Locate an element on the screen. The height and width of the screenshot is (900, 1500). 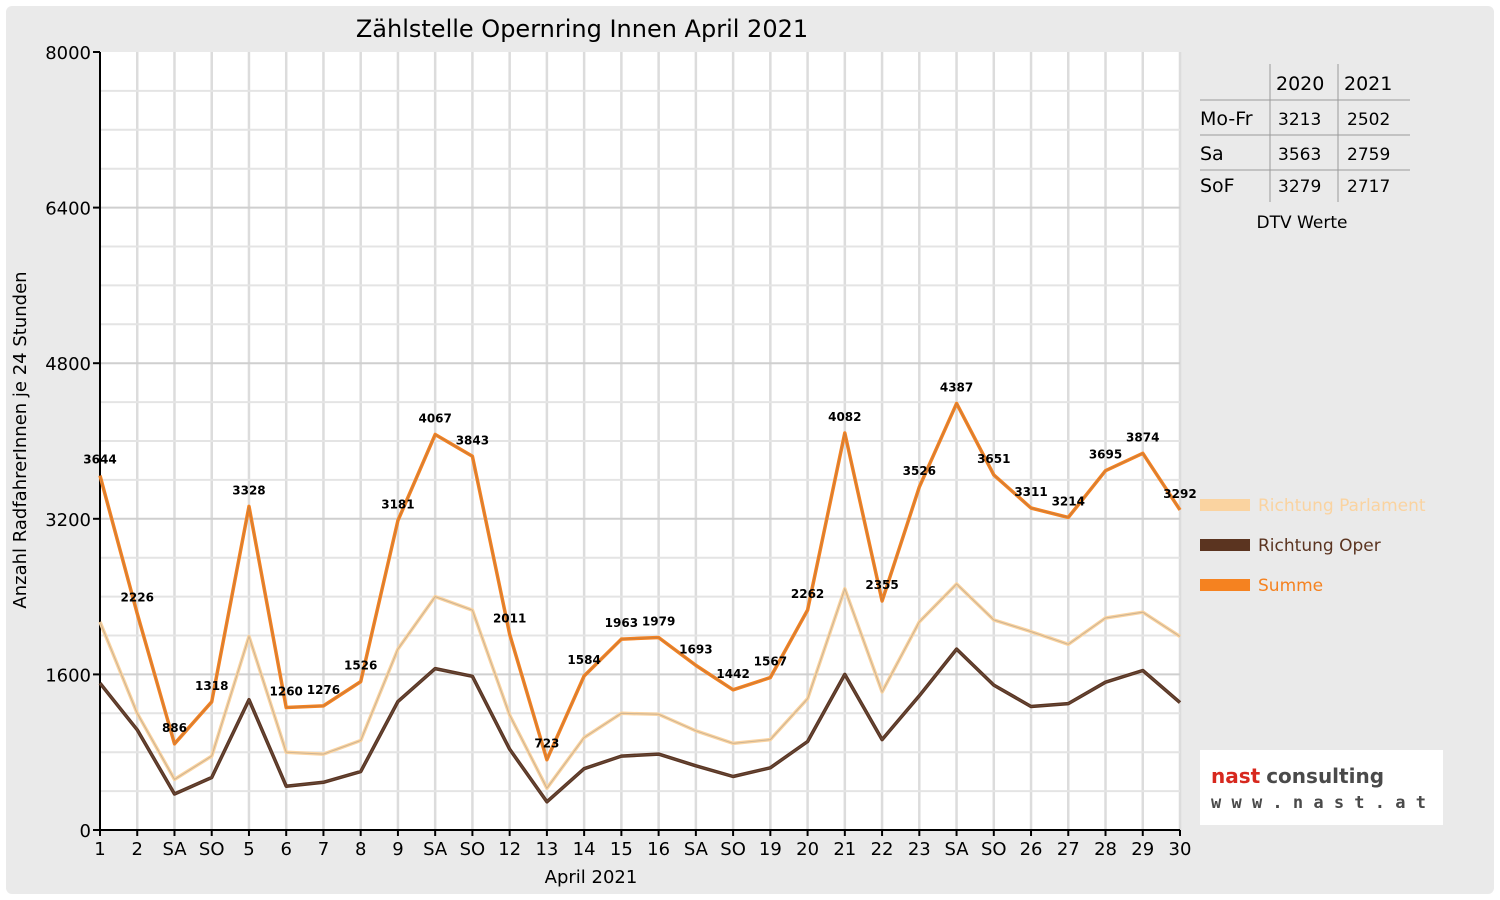
dtv-row-label: Mo-Fr is located at coordinates (1226, 119).